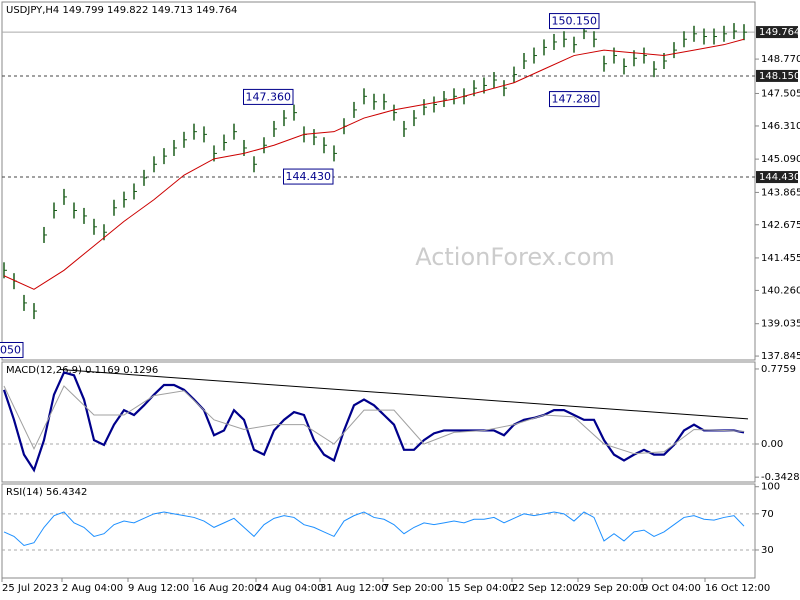 Image resolution: width=800 pixels, height=600 pixels. I want to click on annotation-label: 147.360, so click(269, 96).